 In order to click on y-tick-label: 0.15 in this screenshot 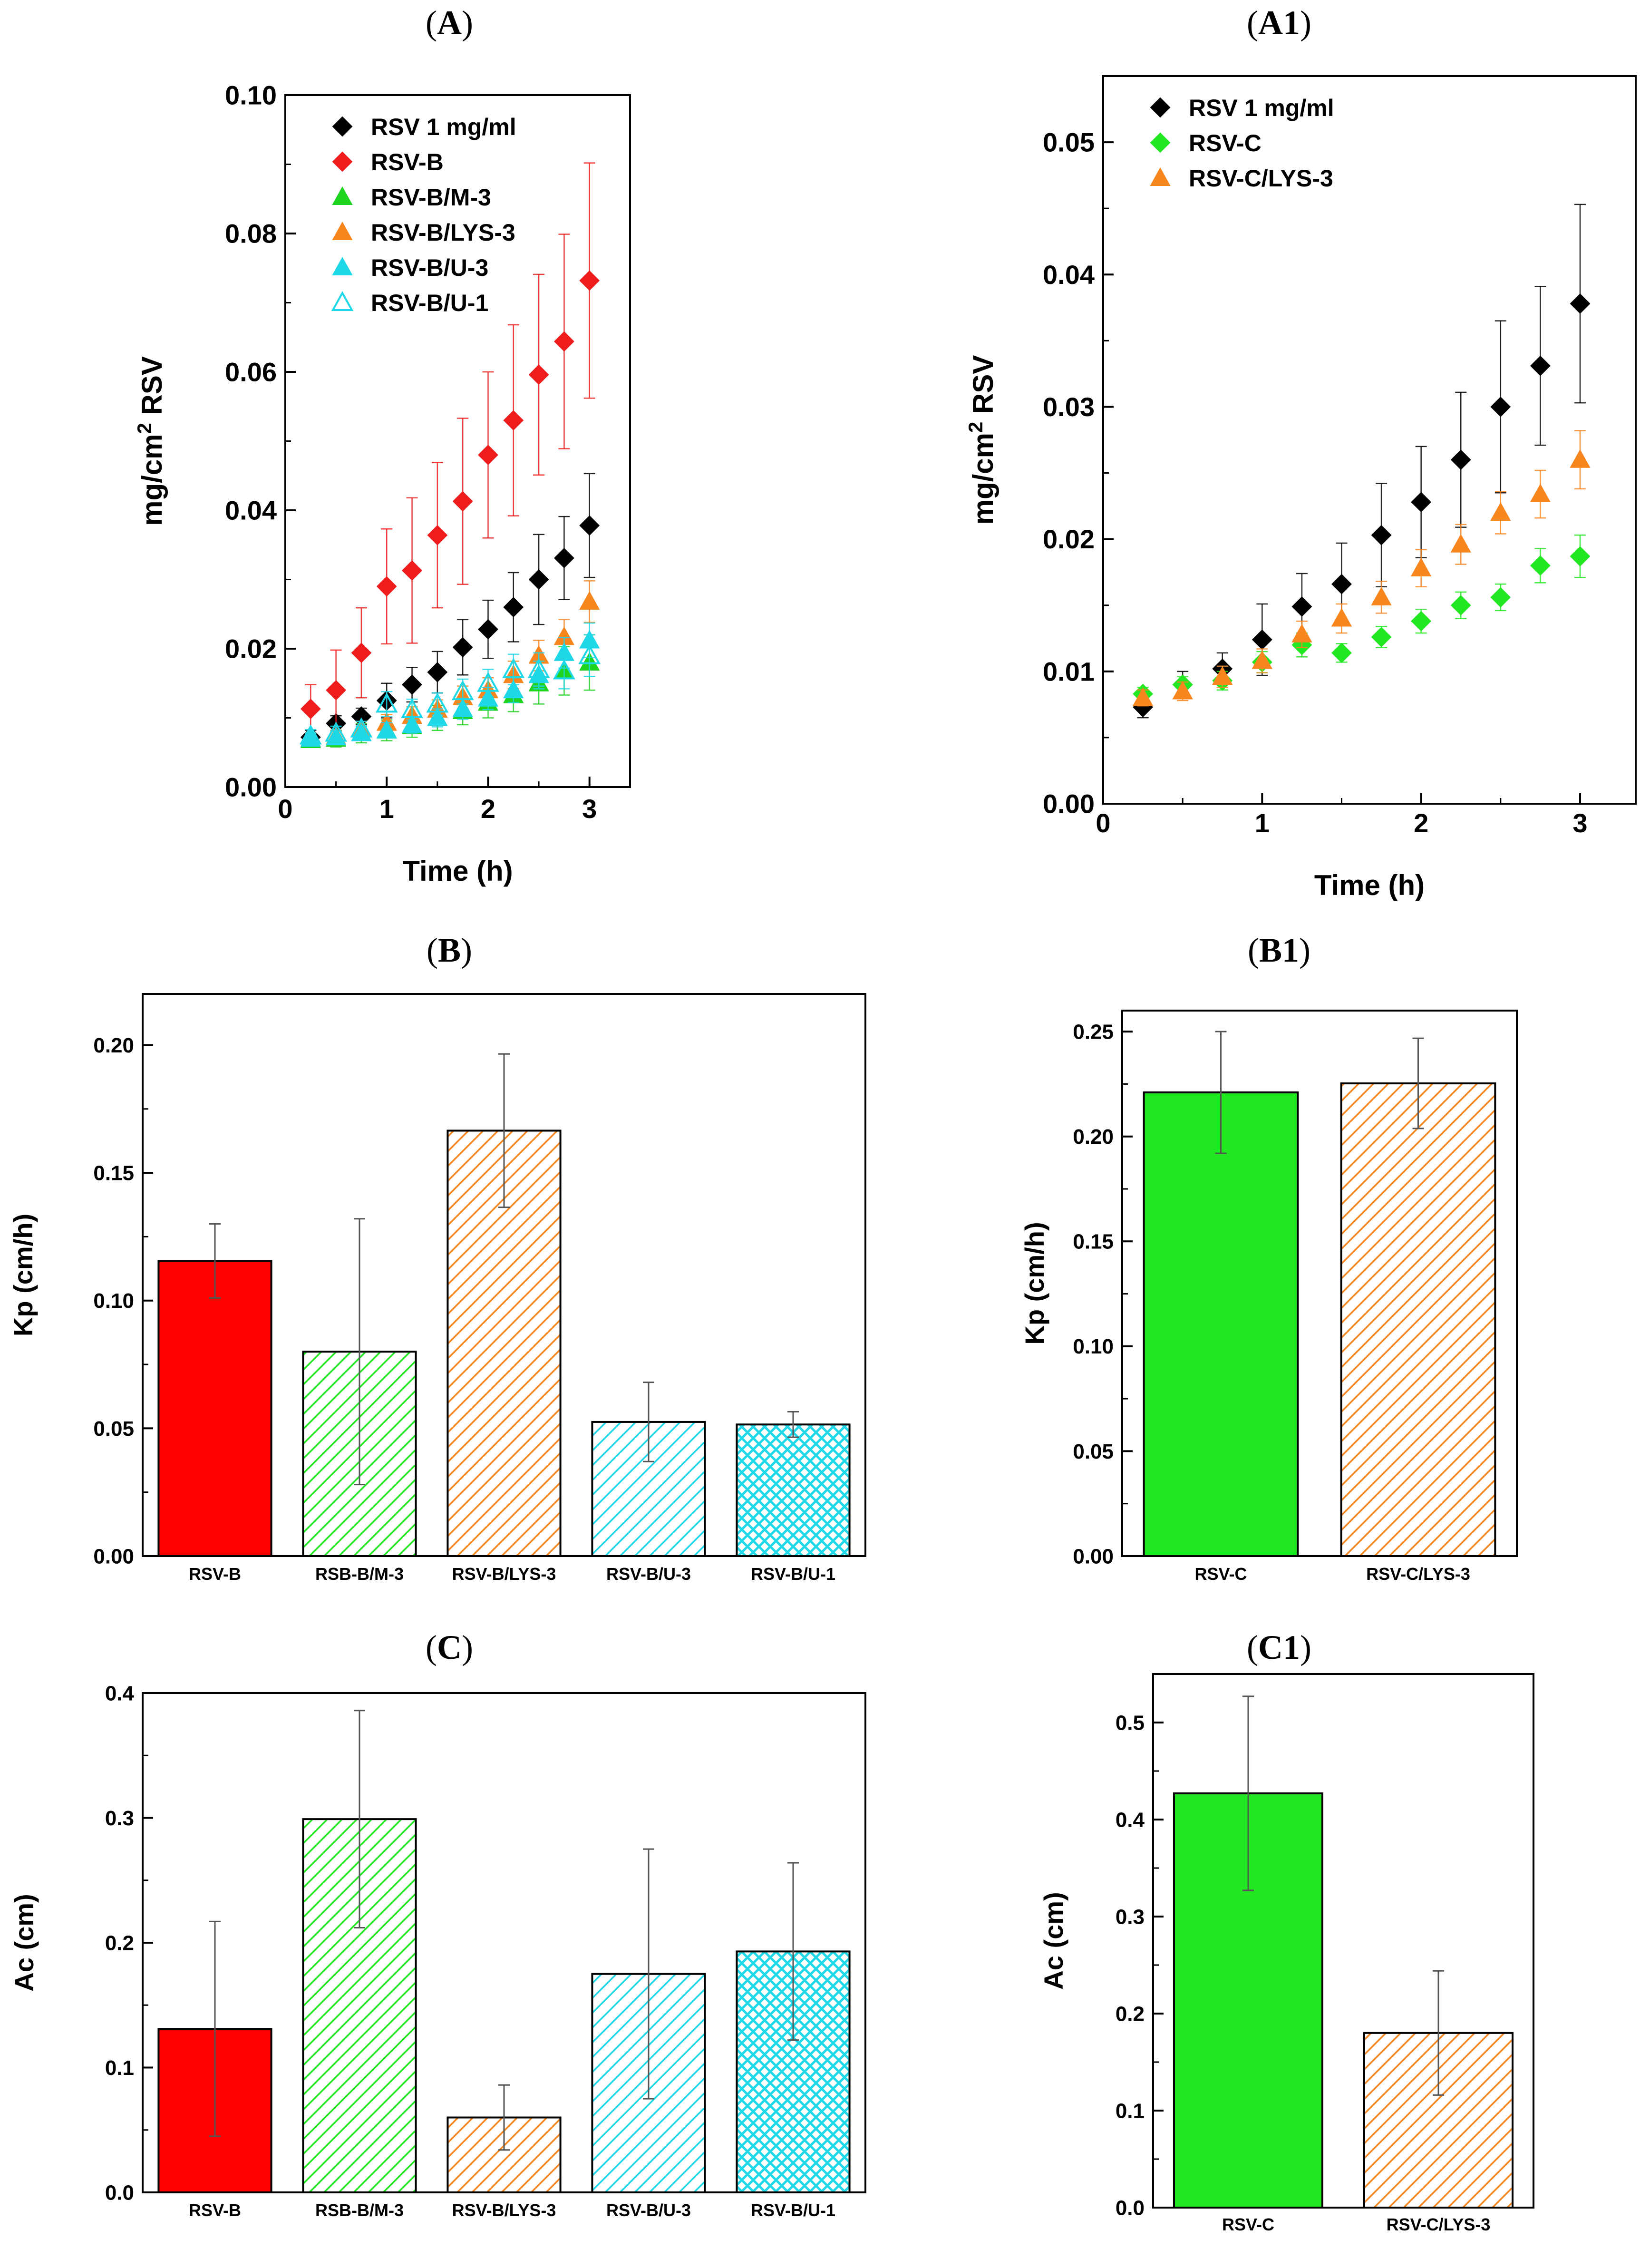, I will do `click(1093, 1242)`.